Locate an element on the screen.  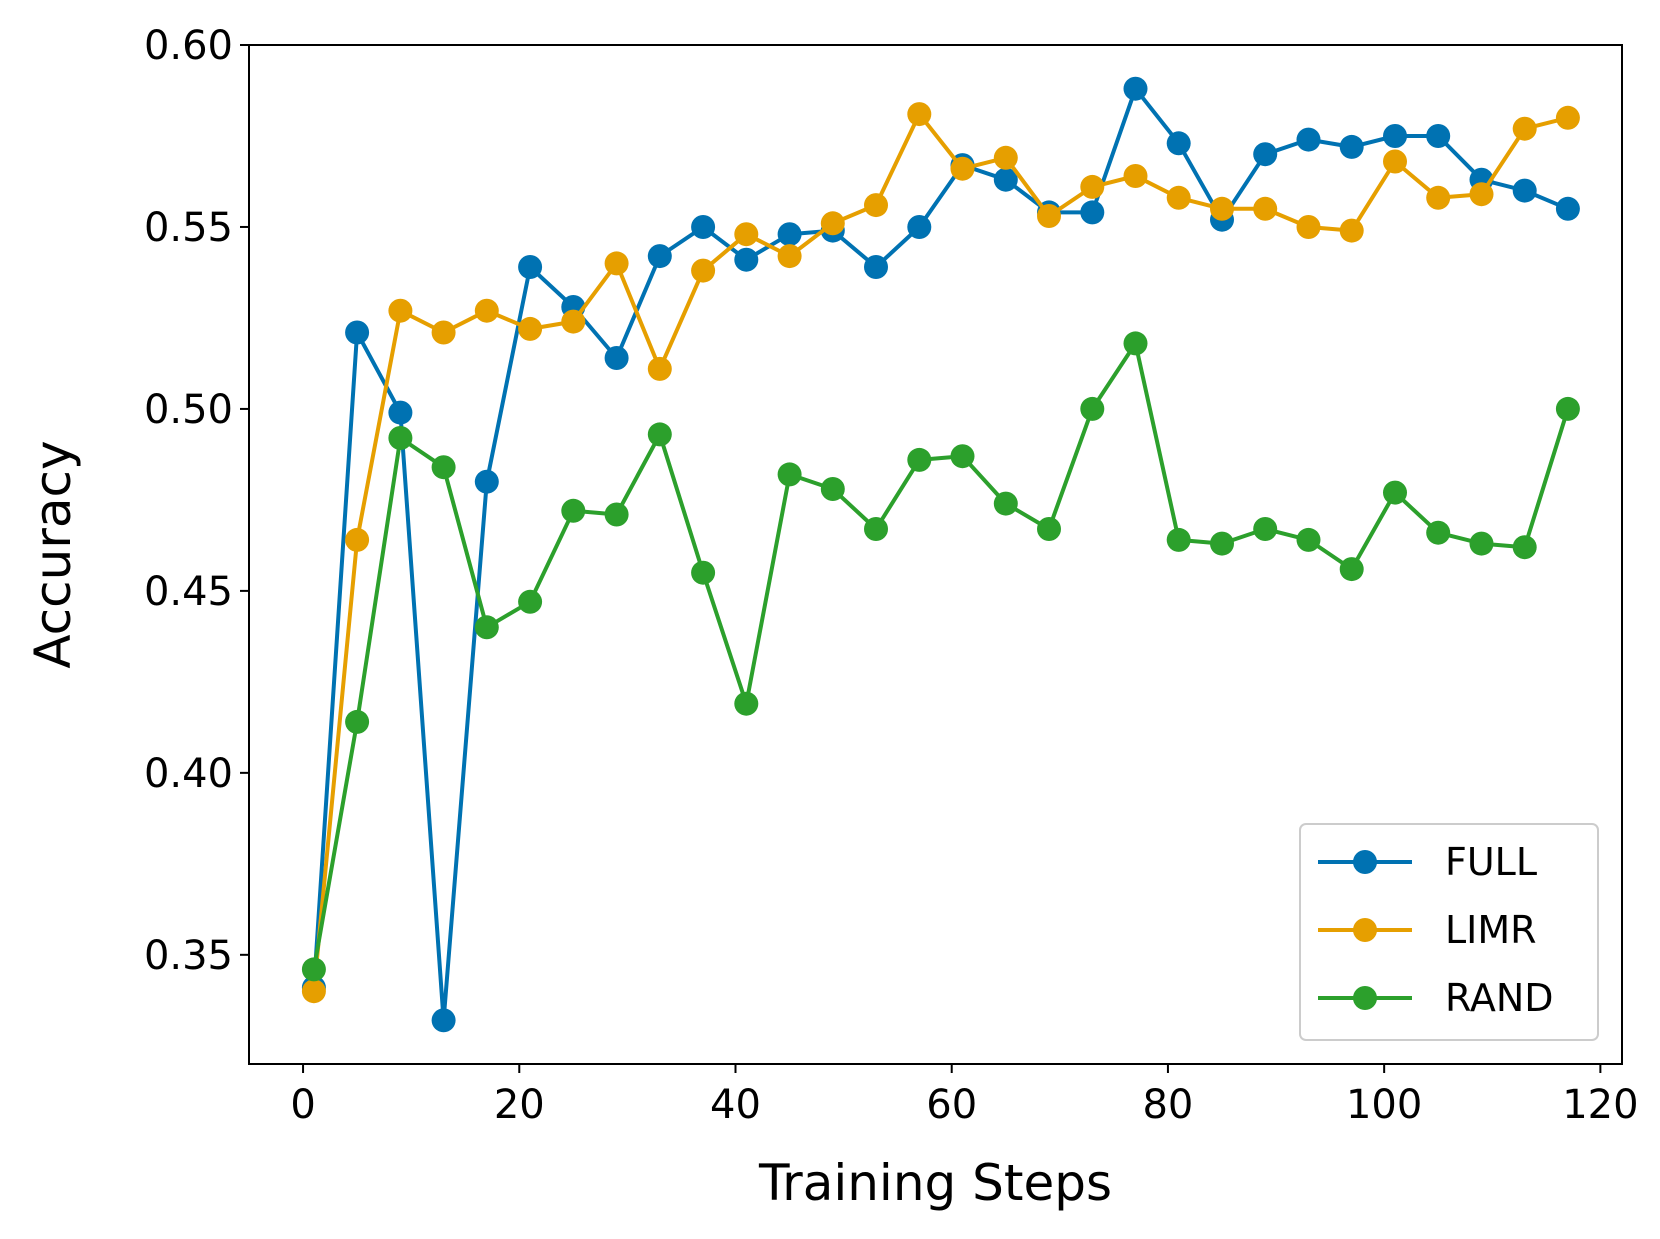
legend-box is located at coordinates (1449, 932).